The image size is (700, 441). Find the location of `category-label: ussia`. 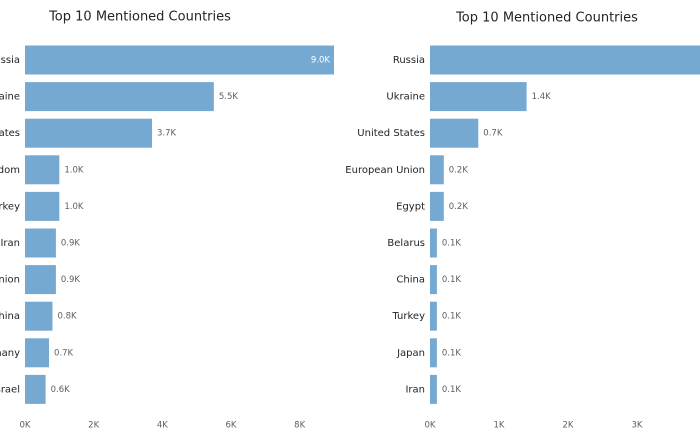

category-label: ussia is located at coordinates (10, 60).